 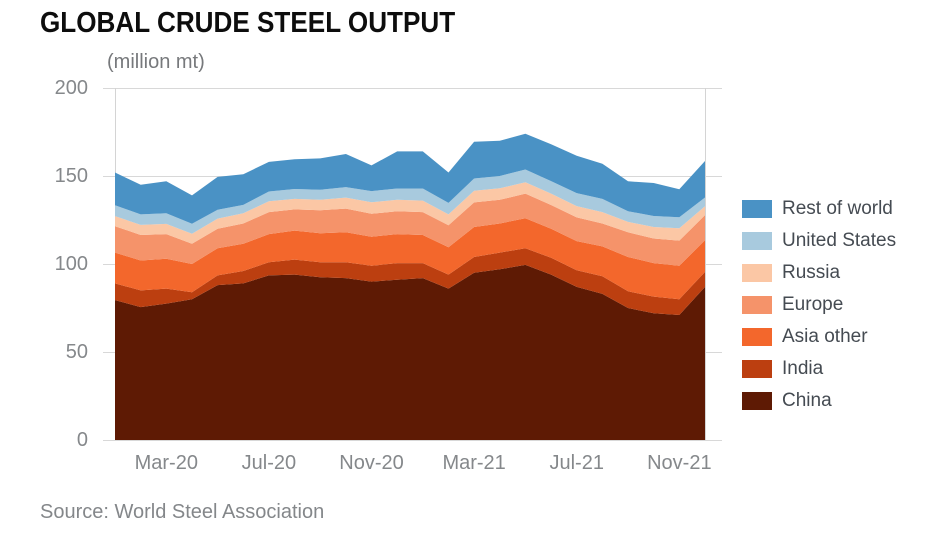 What do you see at coordinates (71, 88) in the screenshot?
I see `y-axis-tick-label: 200` at bounding box center [71, 88].